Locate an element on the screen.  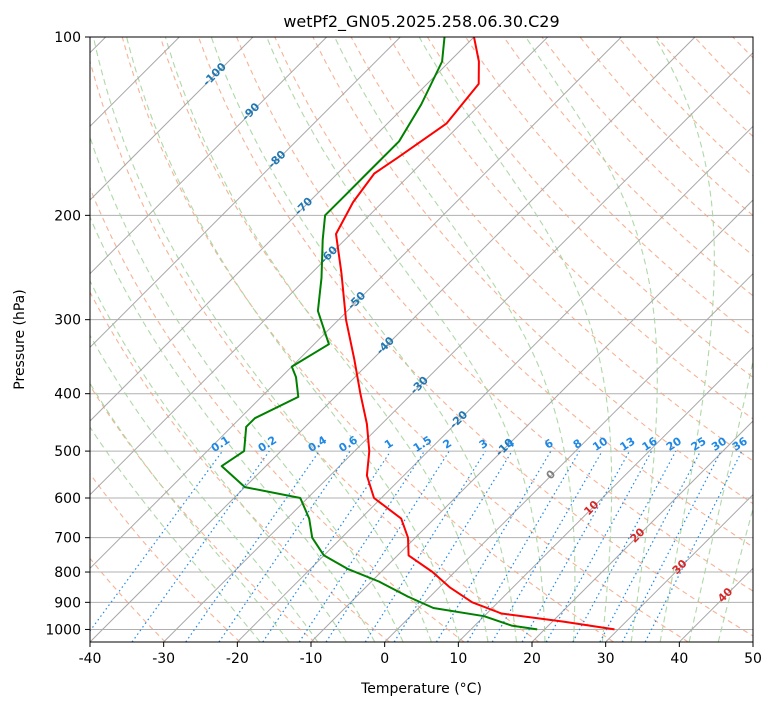
y-tick-label: 600 is located at coordinates (67, 499).